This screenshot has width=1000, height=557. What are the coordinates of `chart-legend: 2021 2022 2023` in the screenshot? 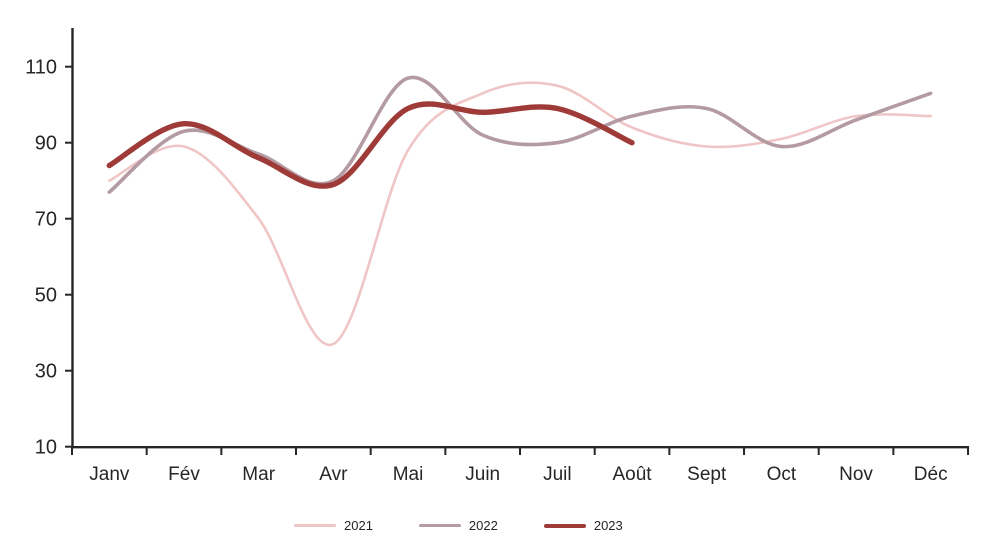 It's located at (458, 525).